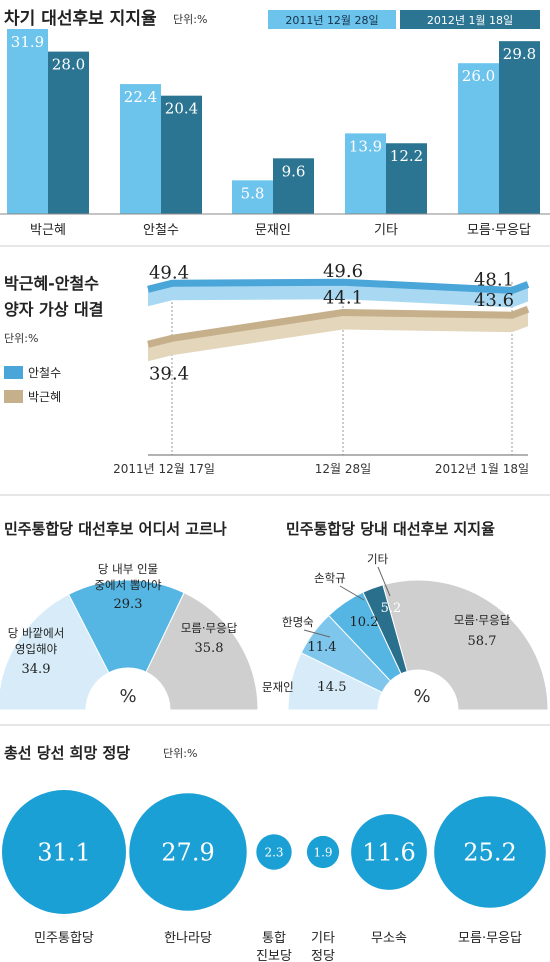 The height and width of the screenshot is (962, 550). Describe the element at coordinates (44, 373) in the screenshot. I see `legend-label-ahn: 안철수` at that location.